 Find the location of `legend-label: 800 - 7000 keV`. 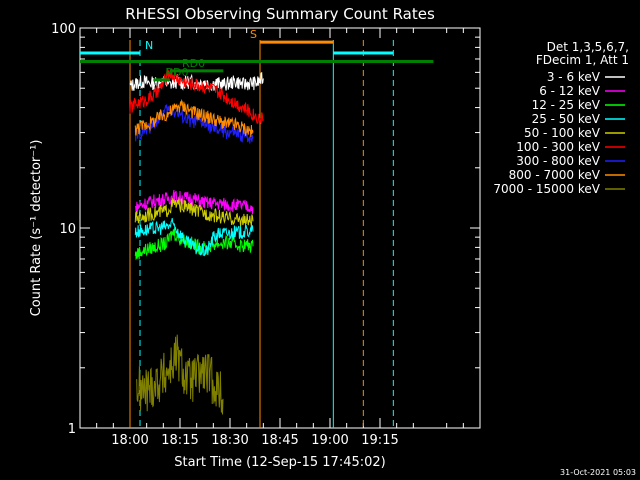

legend-label: 800 - 7000 keV is located at coordinates (555, 175).